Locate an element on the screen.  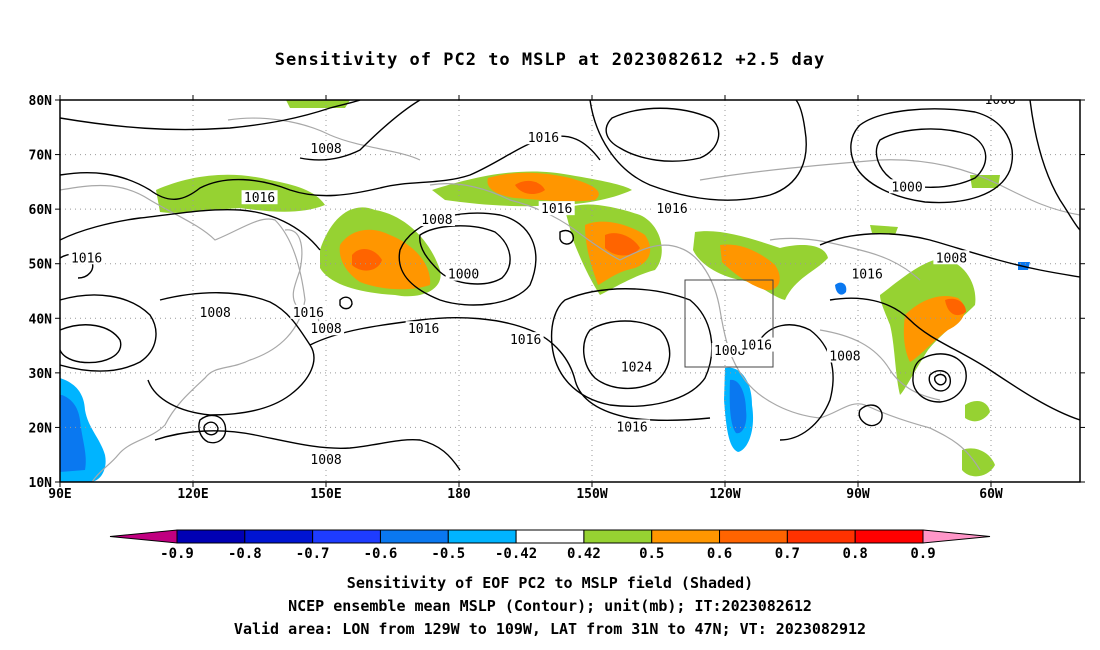
colorbar is located at coordinates (550, 536).